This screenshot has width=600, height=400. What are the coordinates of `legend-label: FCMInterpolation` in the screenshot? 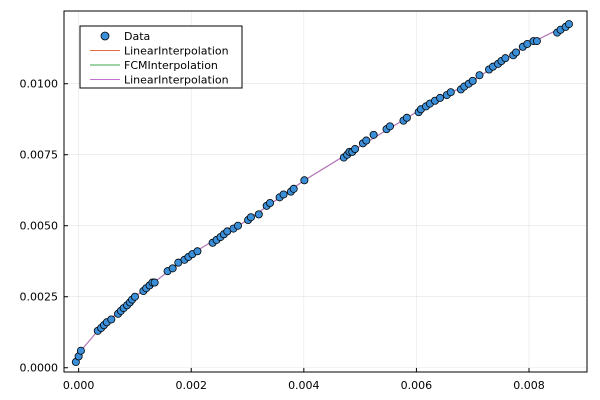 It's located at (171, 65).